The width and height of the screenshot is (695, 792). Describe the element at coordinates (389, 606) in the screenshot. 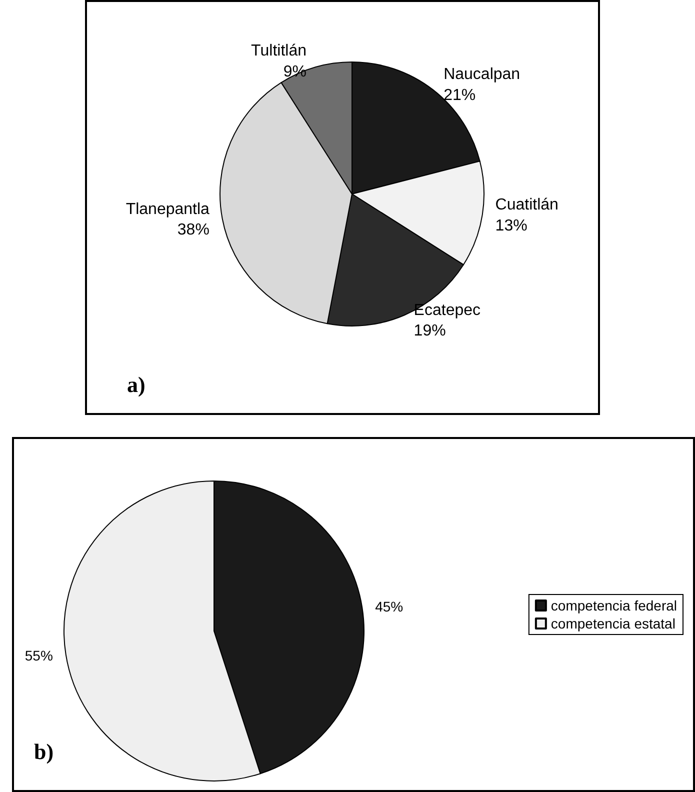

I see `data-label: 45%` at that location.